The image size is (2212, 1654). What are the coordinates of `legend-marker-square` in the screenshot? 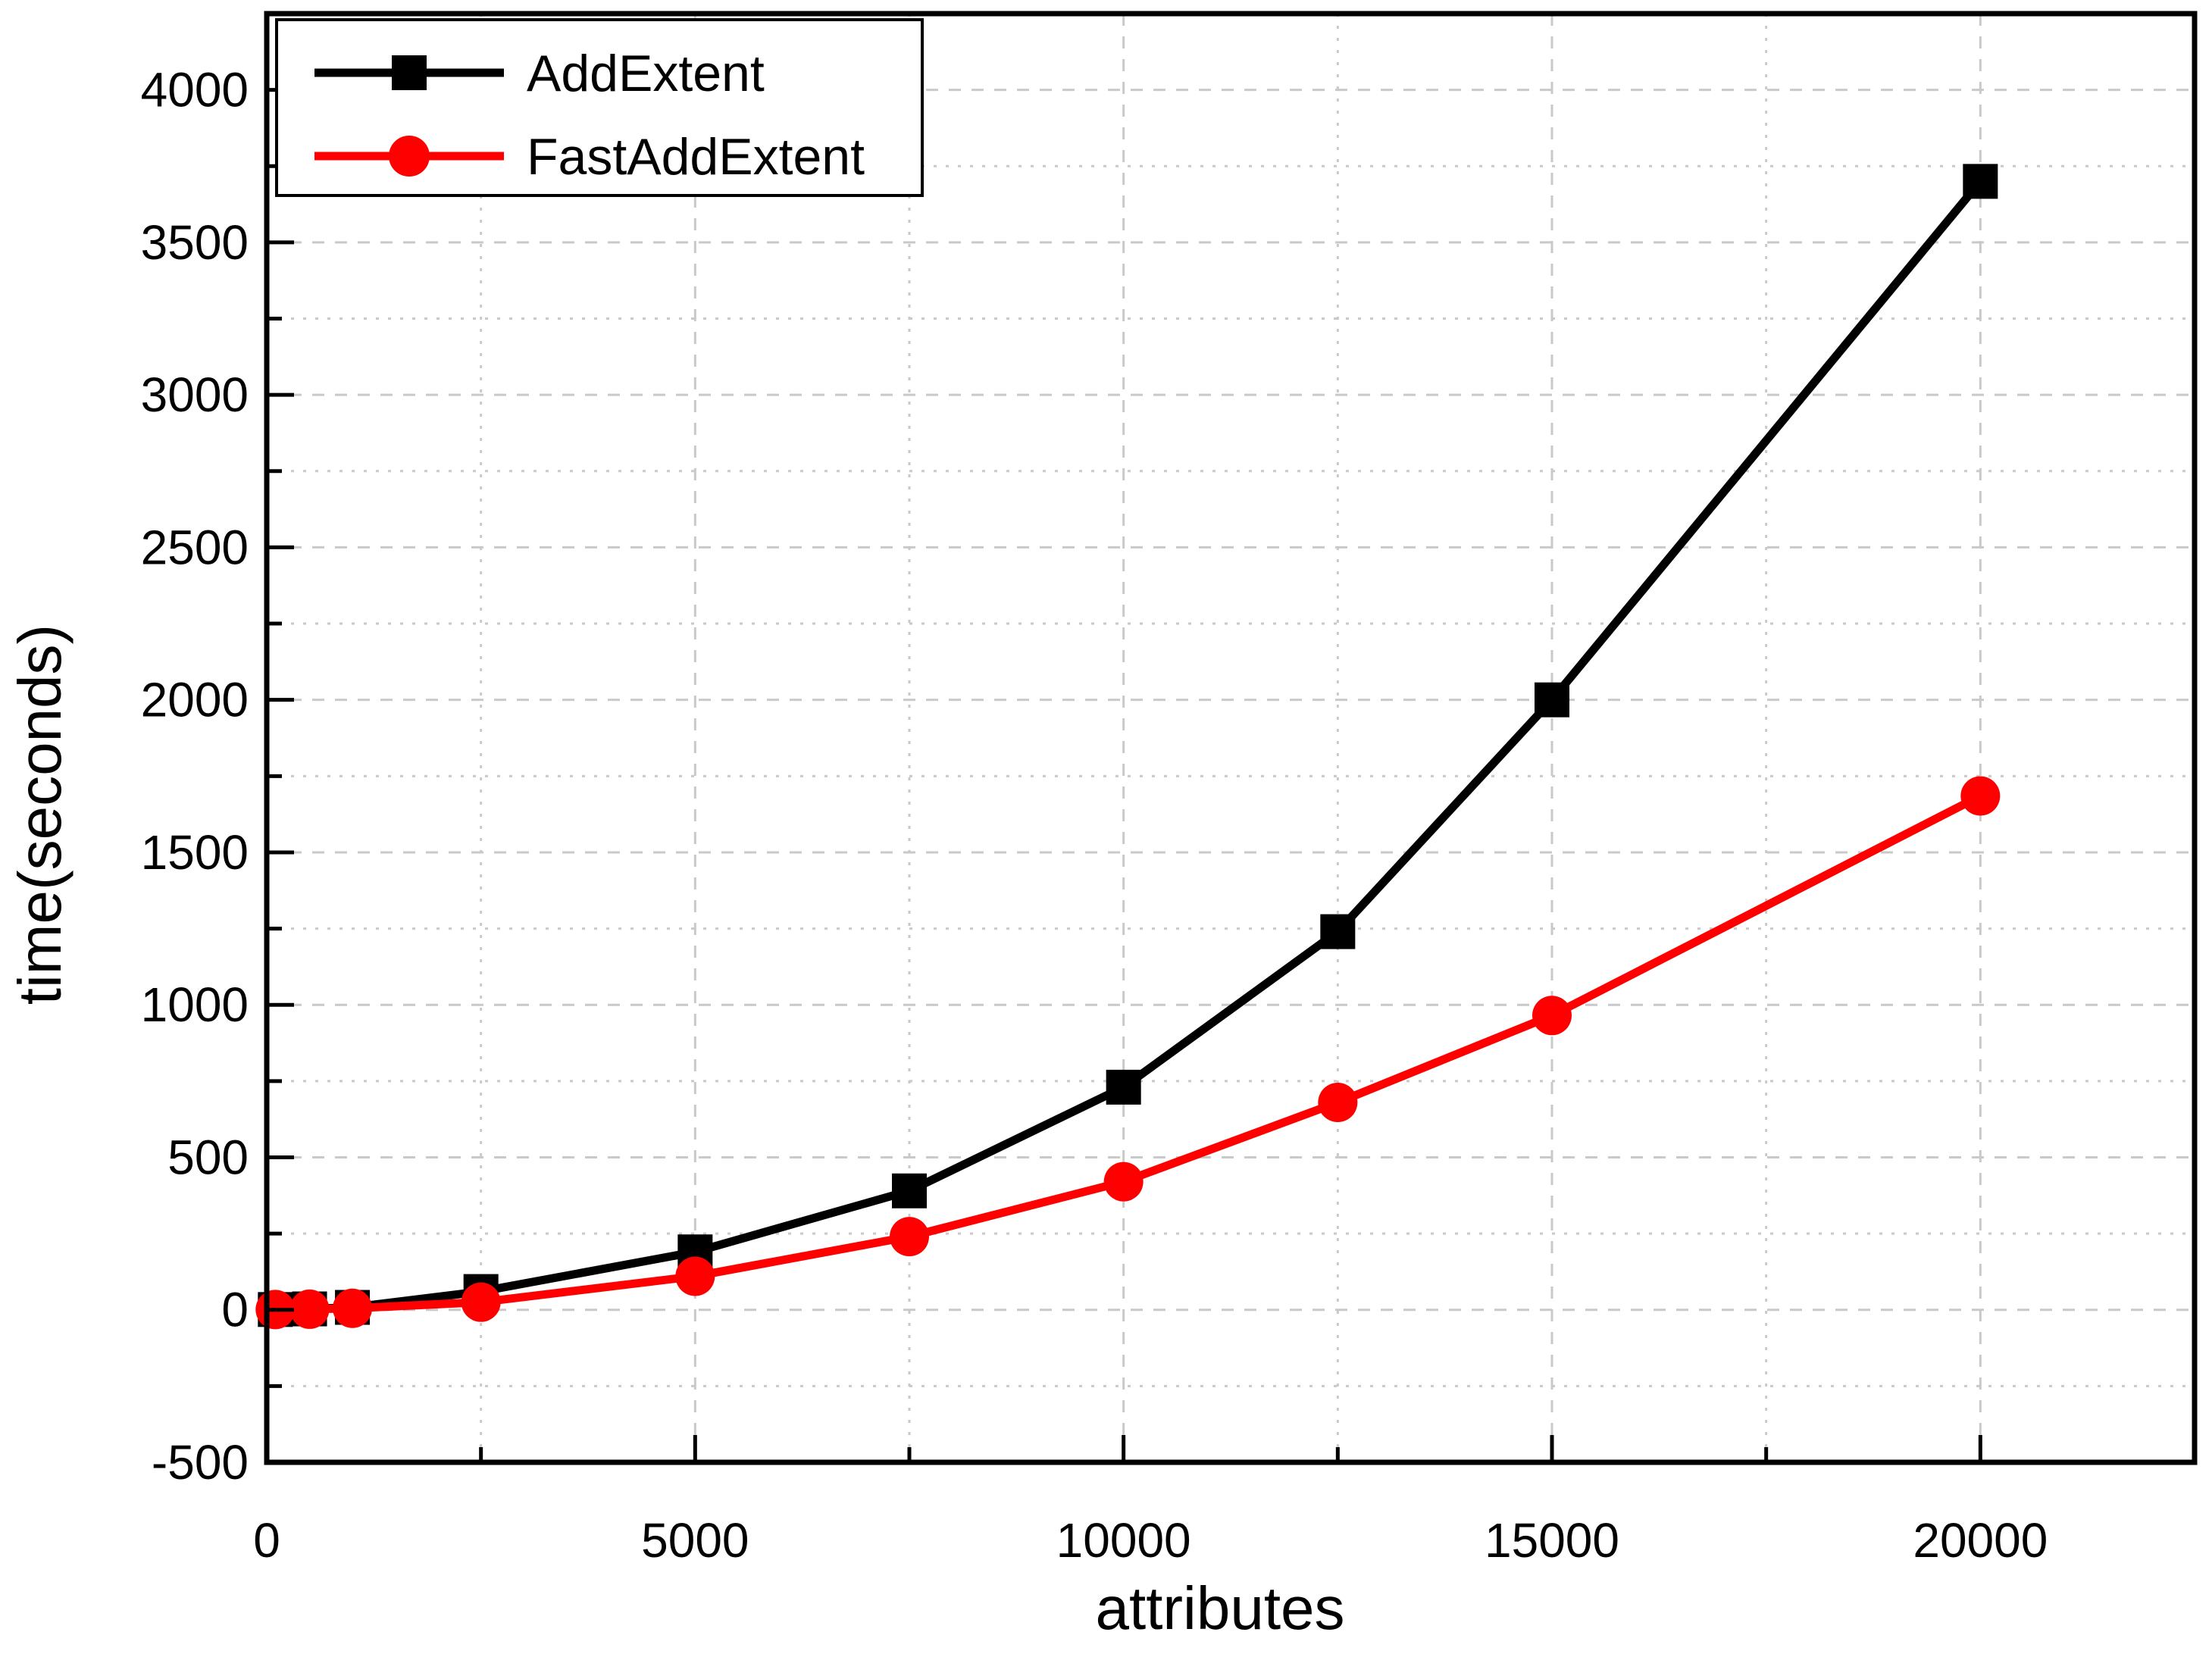 It's located at (409, 72).